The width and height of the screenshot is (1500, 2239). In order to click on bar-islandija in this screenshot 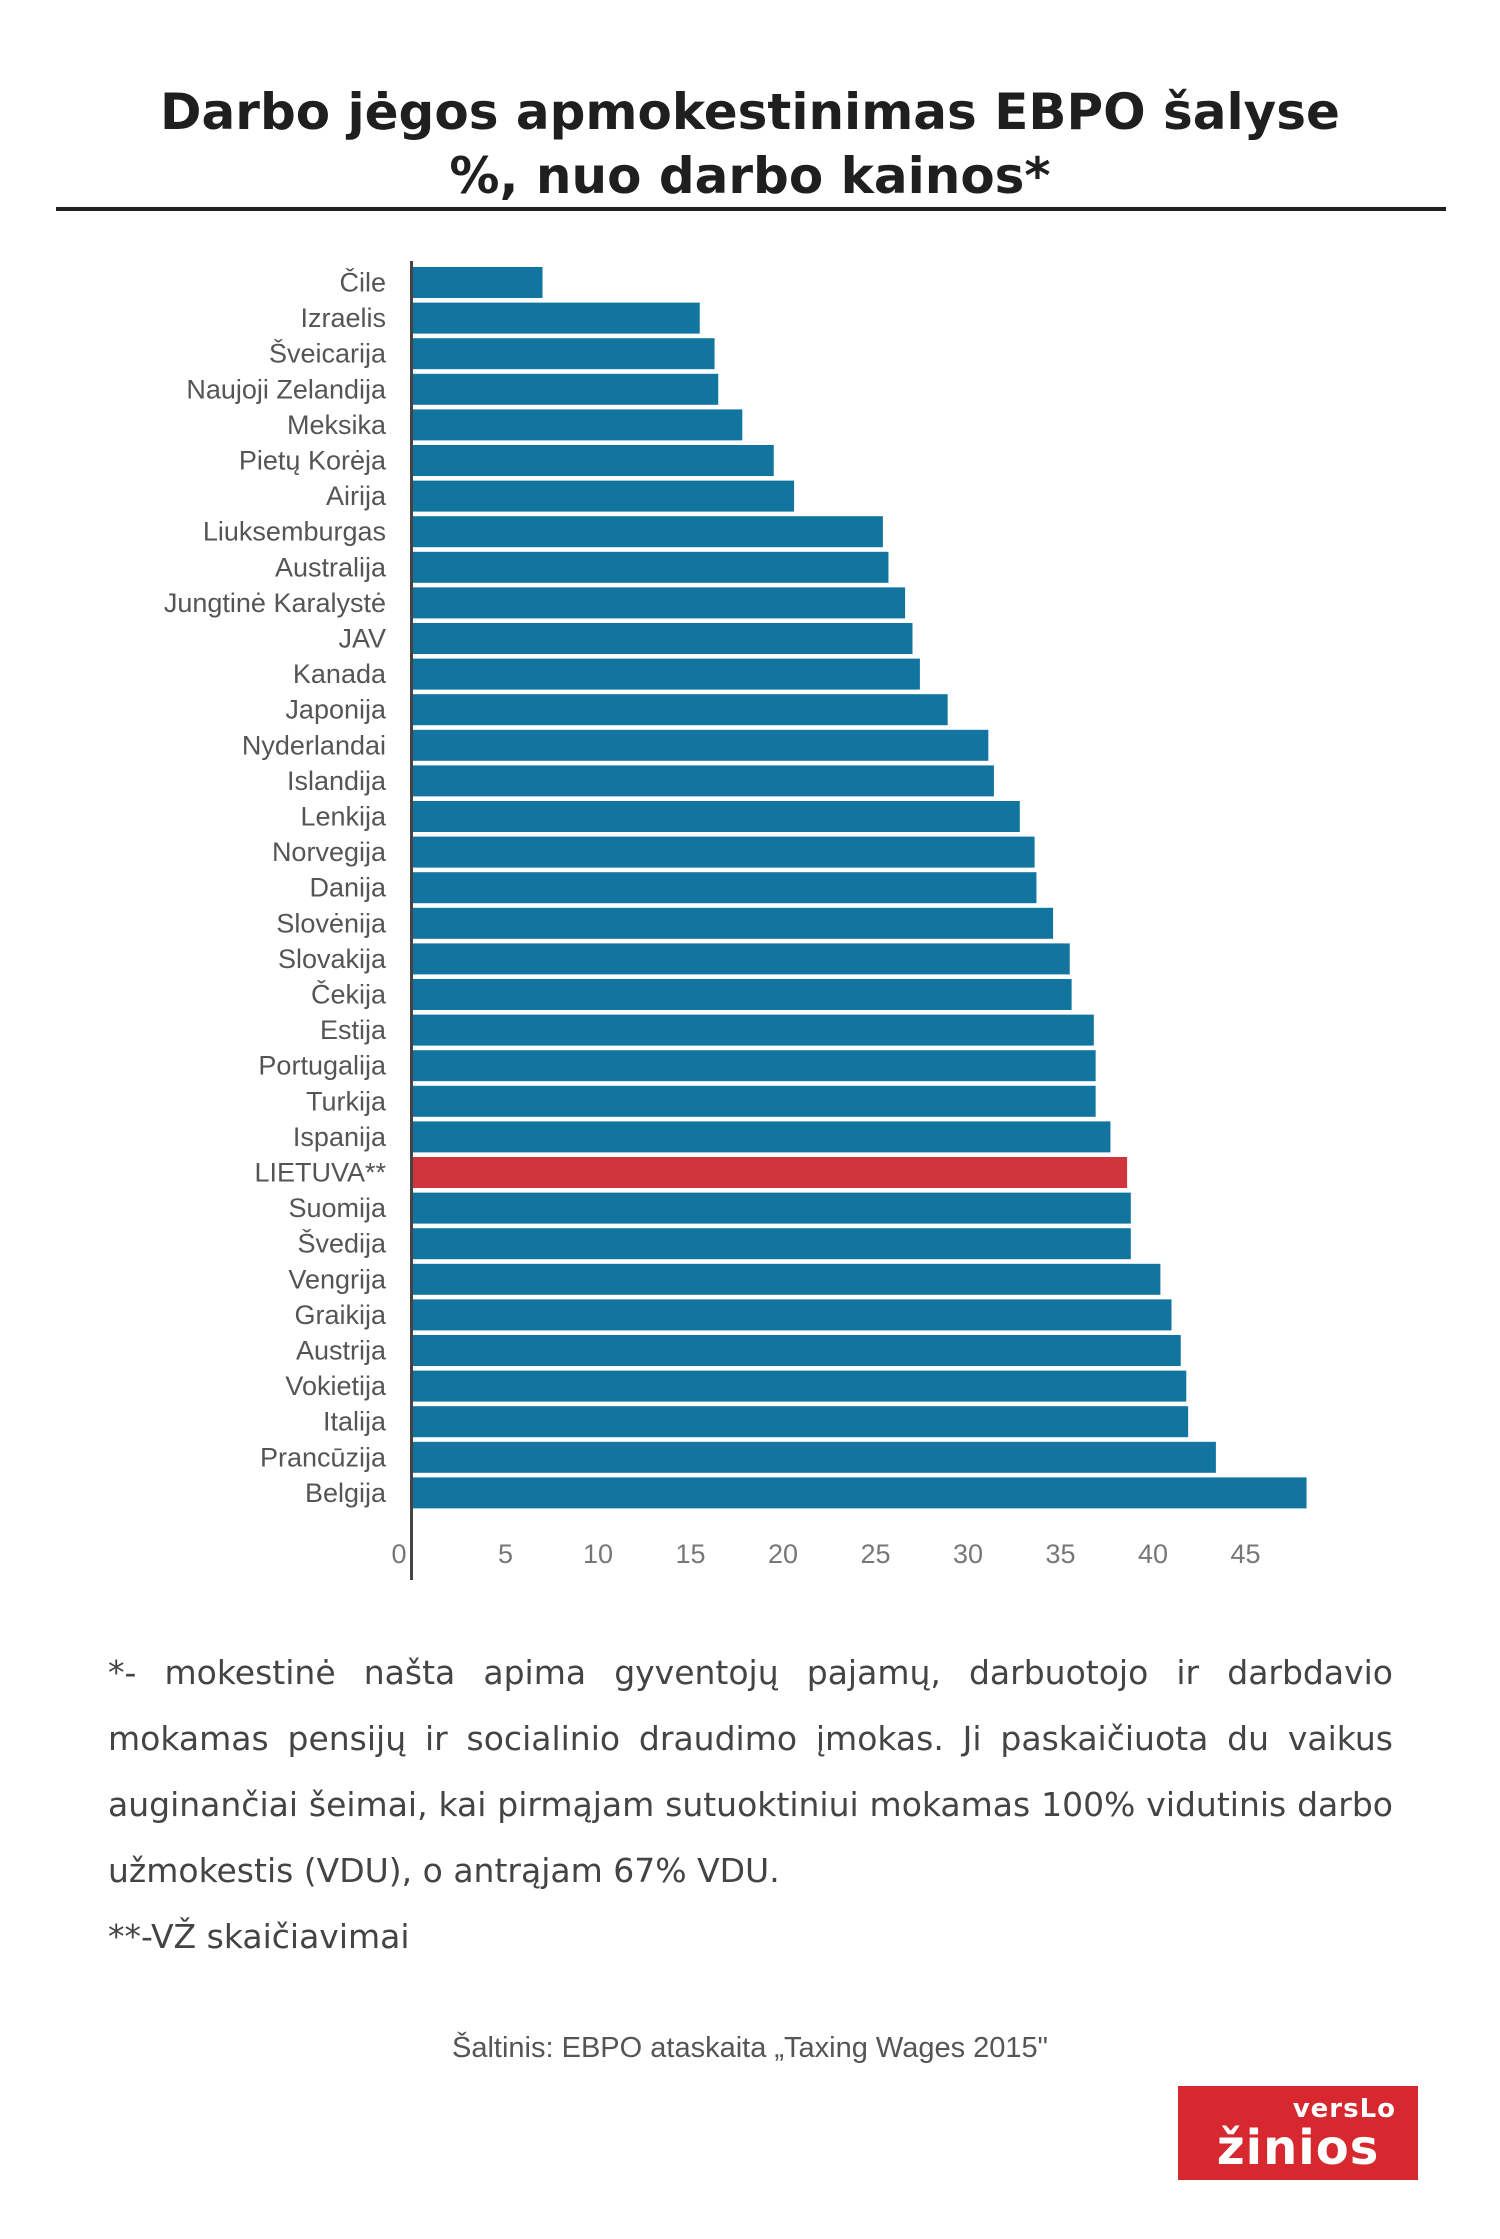, I will do `click(703, 781)`.